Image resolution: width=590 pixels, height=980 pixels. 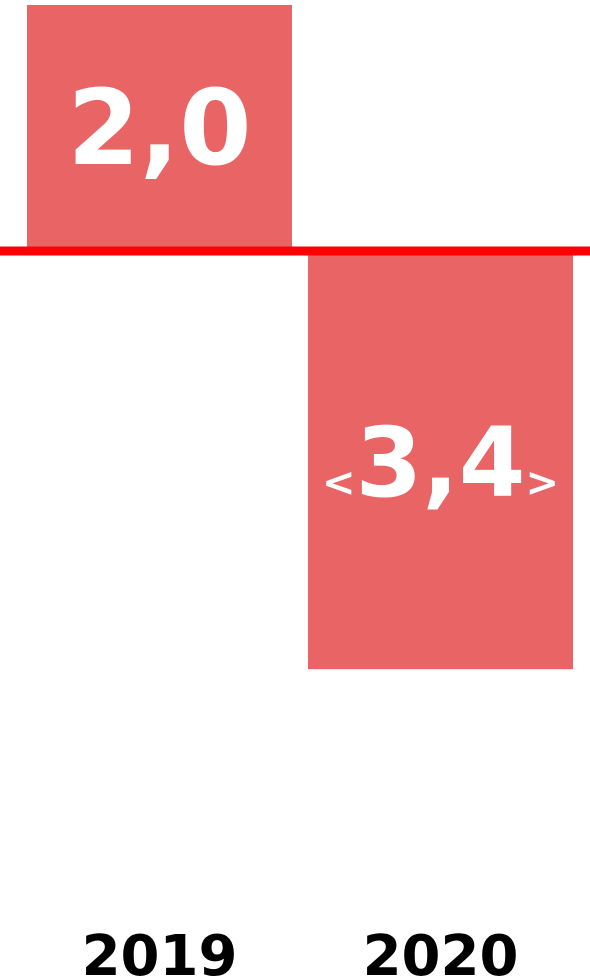 What do you see at coordinates (160, 952) in the screenshot?
I see `x-tick-label-2019: 2019` at bounding box center [160, 952].